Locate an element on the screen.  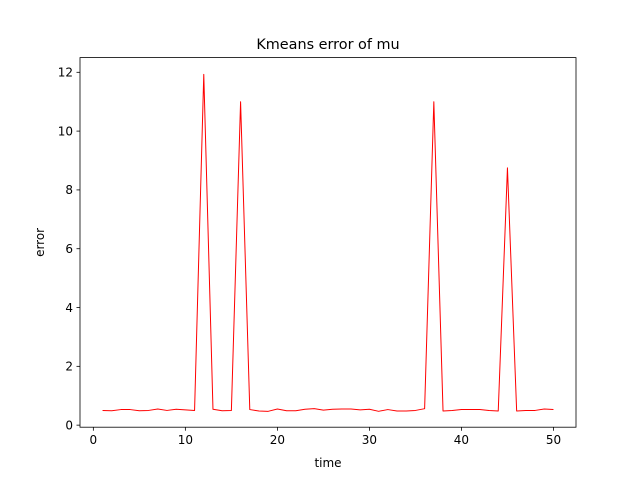
y-axis-label: error is located at coordinates (40, 242).